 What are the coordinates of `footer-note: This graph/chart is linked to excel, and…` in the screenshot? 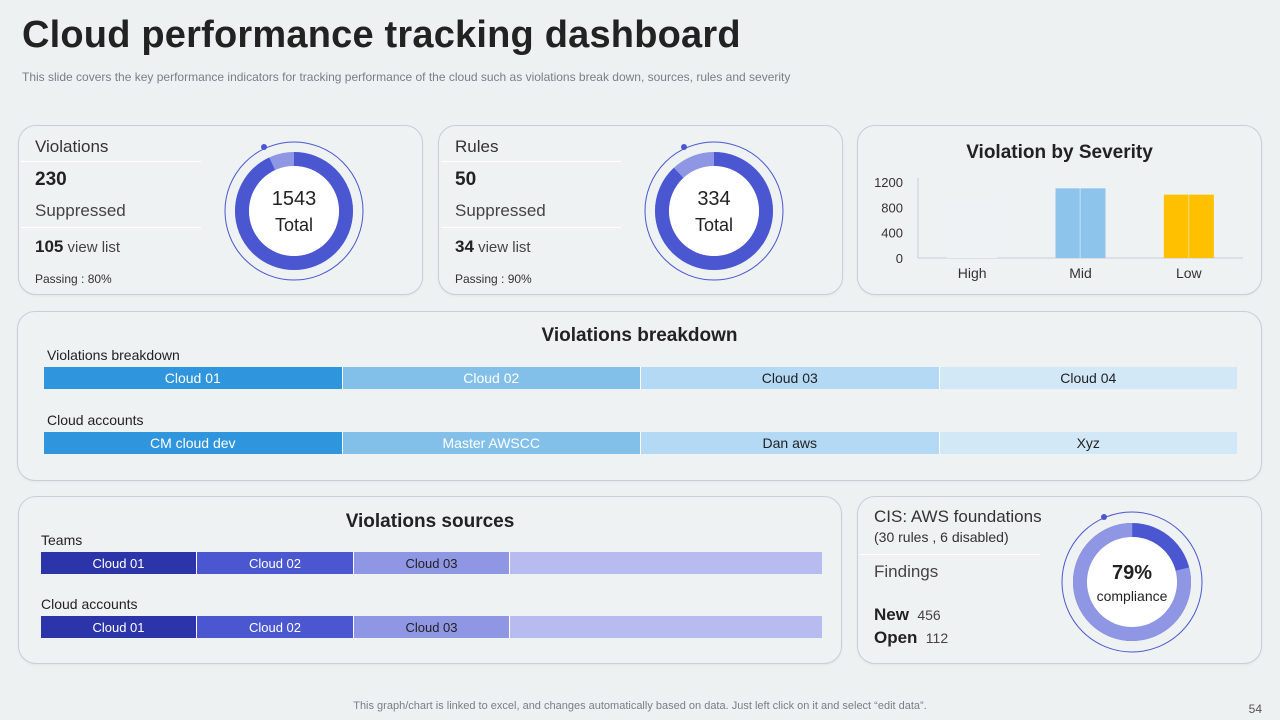 It's located at (640, 706).